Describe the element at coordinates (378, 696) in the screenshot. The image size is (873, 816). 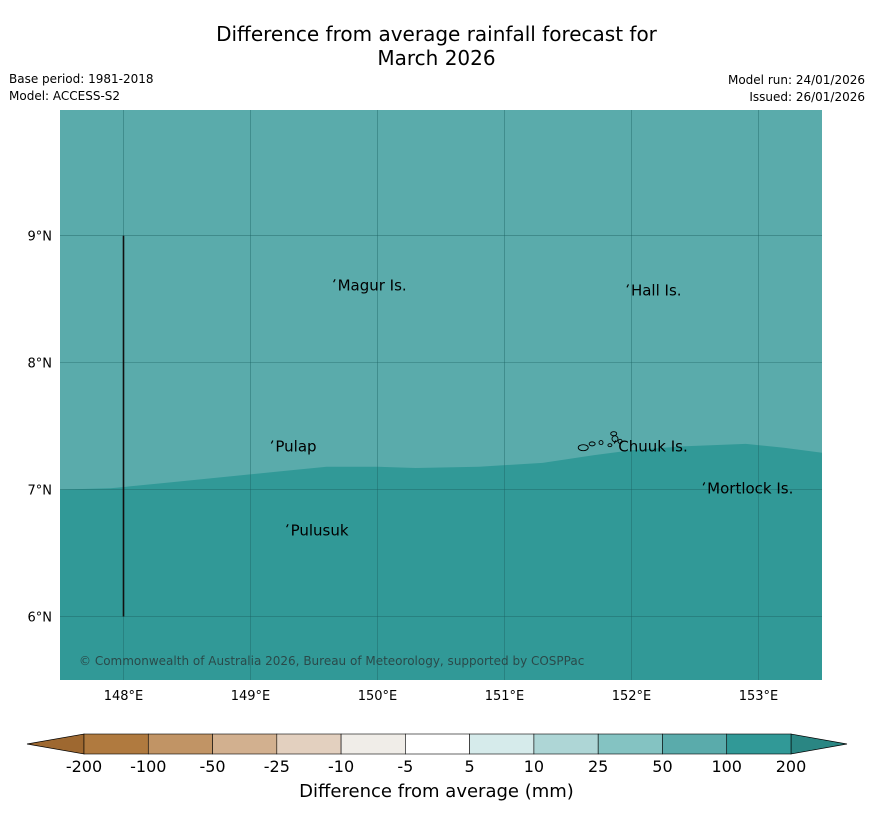
I see `lon-tick-label: 150°E` at that location.